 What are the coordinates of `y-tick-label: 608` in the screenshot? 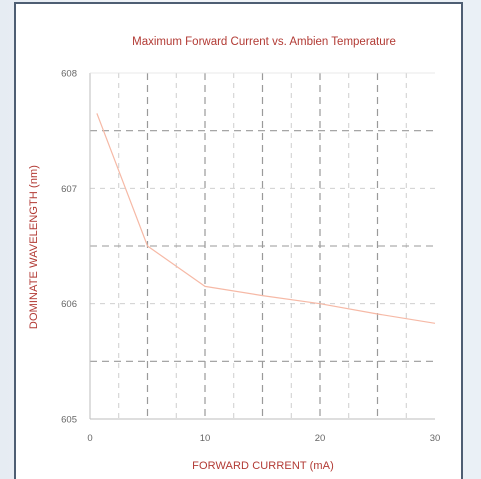 It's located at (69, 74).